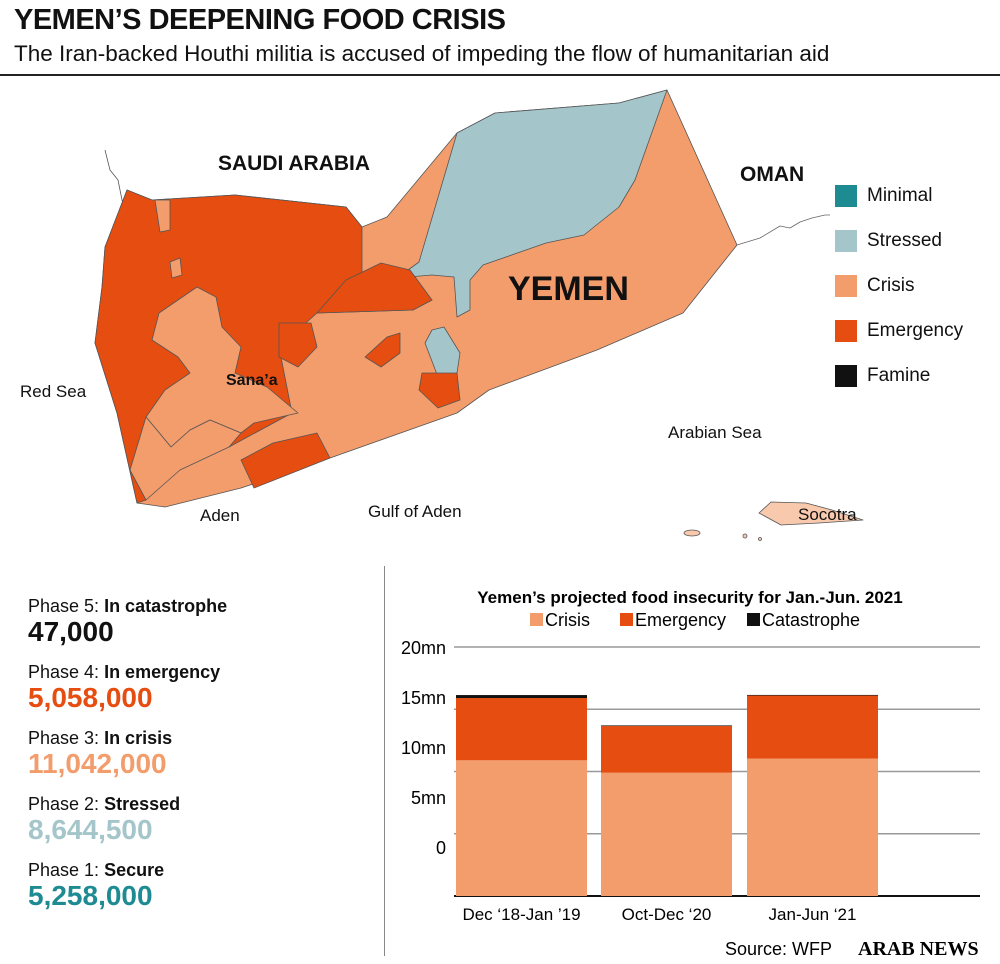 The image size is (1000, 964). Describe the element at coordinates (90, 697) in the screenshot. I see `phase-value: 5,058,000` at that location.